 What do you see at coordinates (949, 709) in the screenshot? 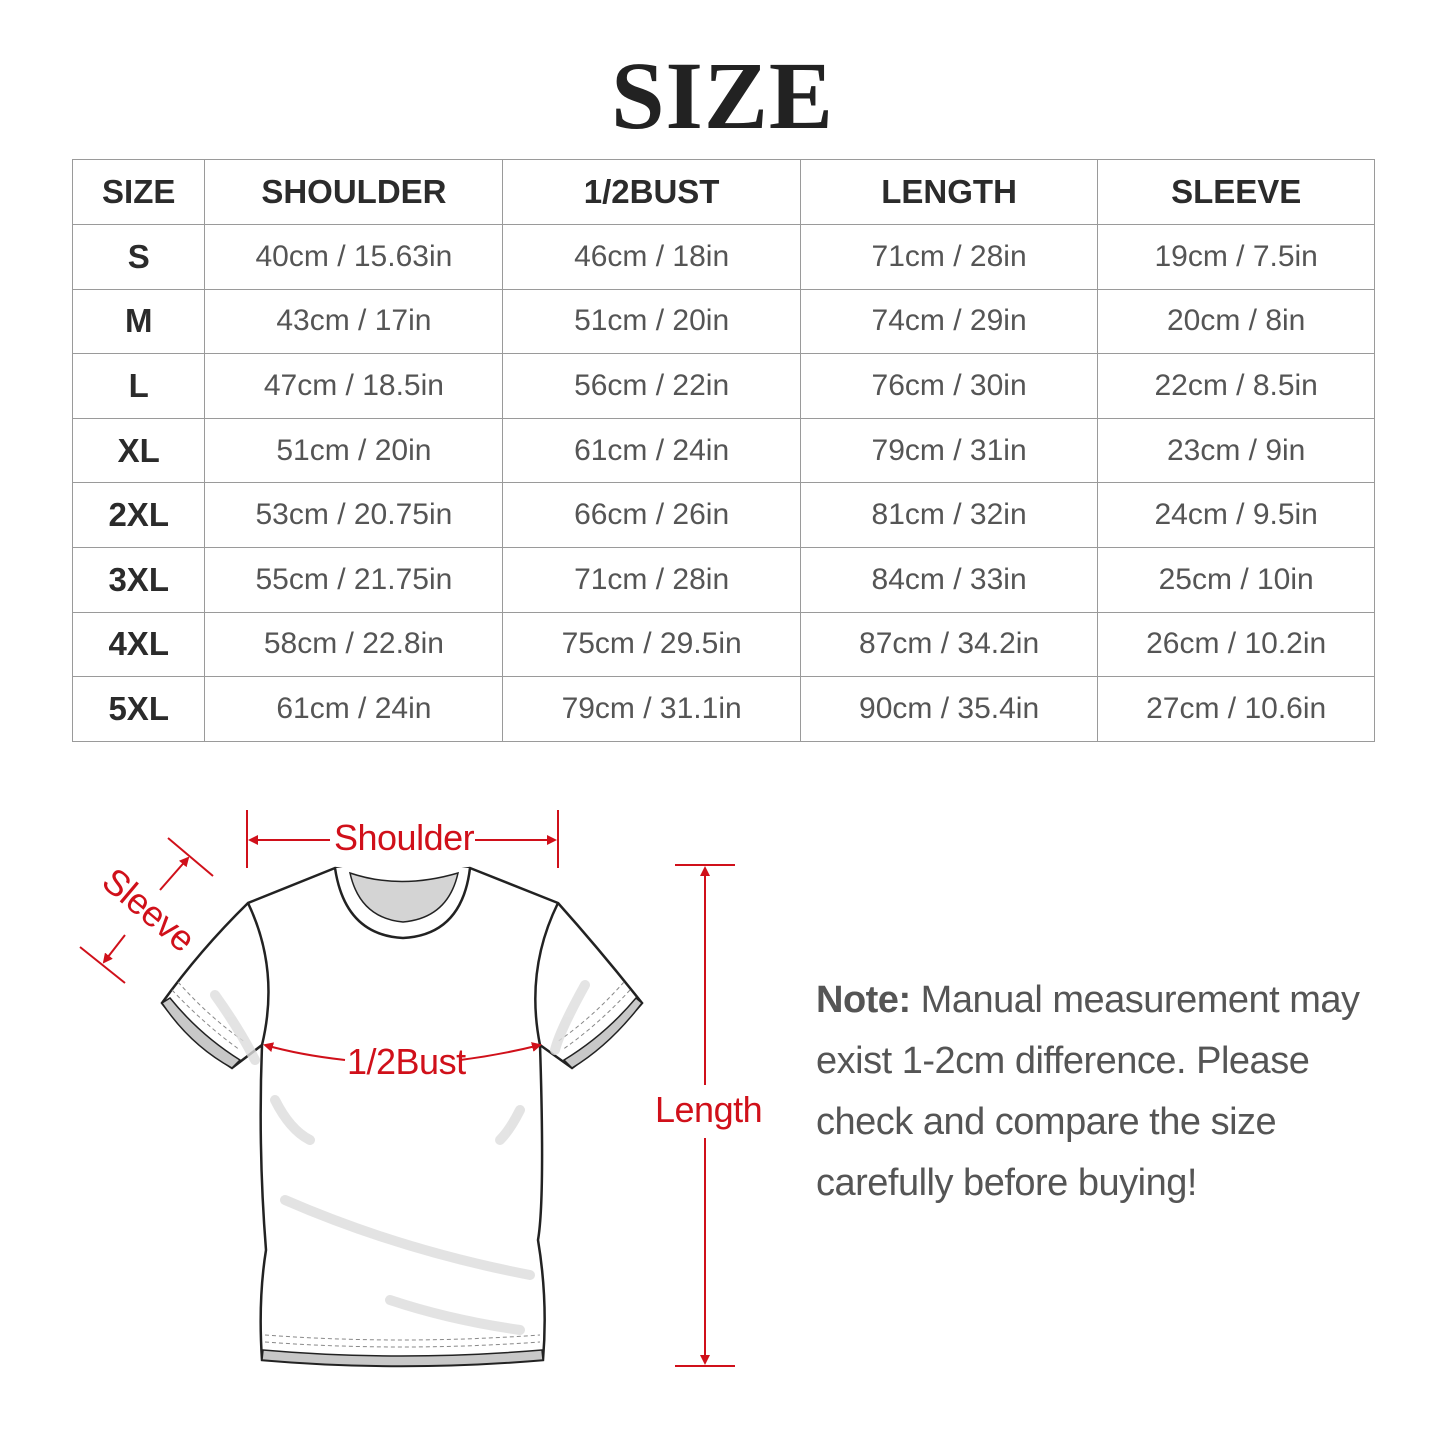
I see `measurement-cell: 90cm / 35.4in` at bounding box center [949, 709].